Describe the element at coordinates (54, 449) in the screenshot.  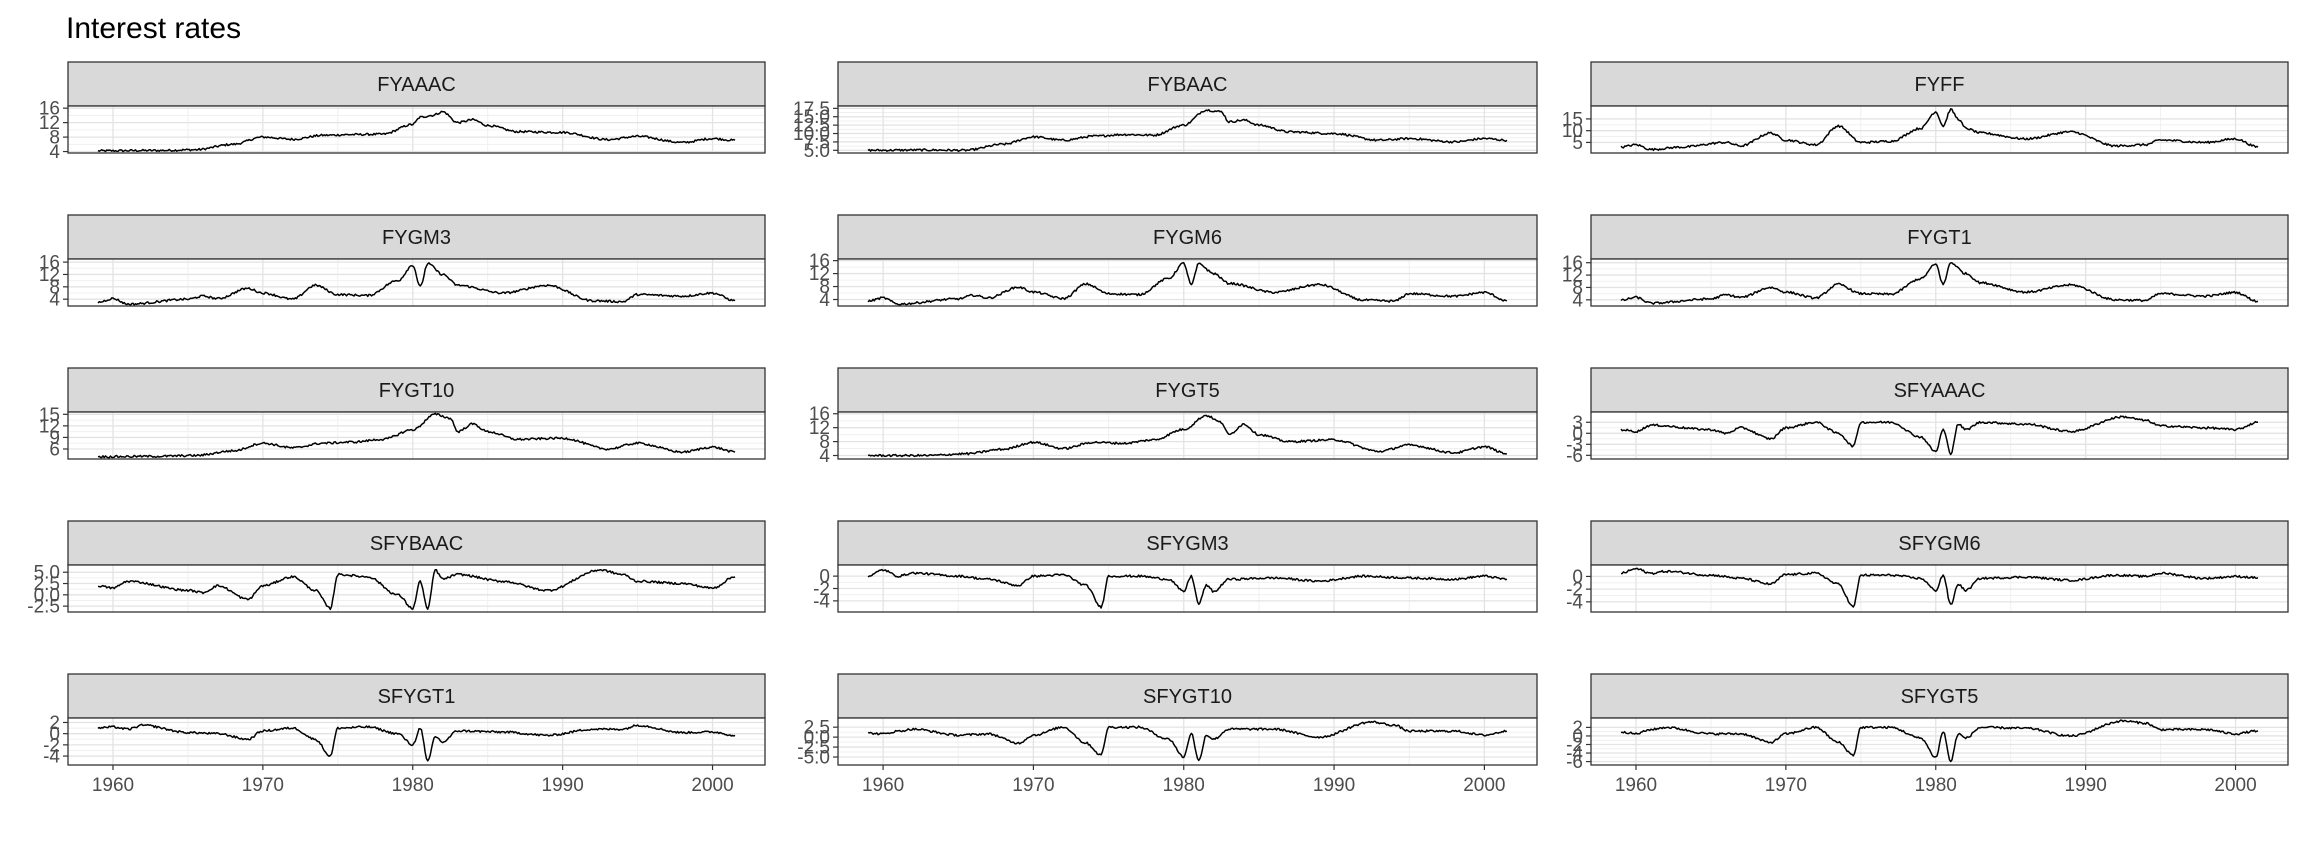
I see `y-tick-label: 6` at that location.